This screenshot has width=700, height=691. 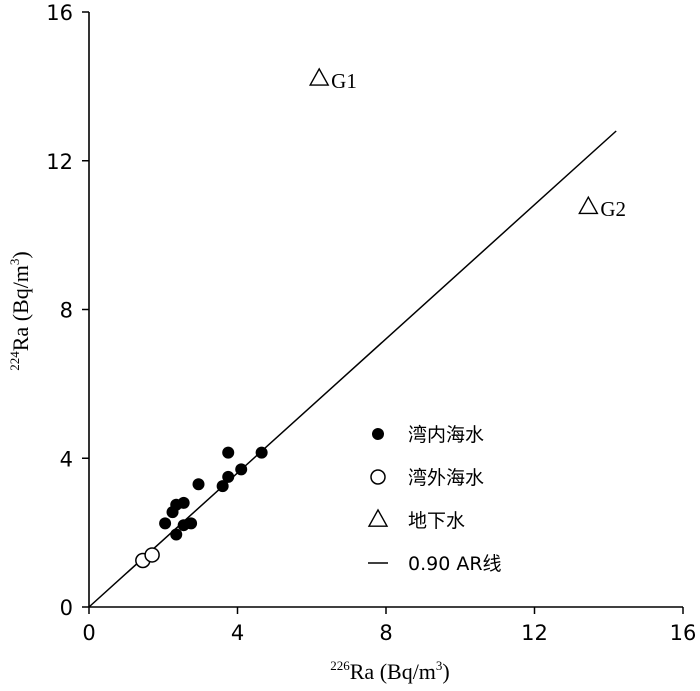 I want to click on legend-label: 湾外海水, so click(x=446, y=478).